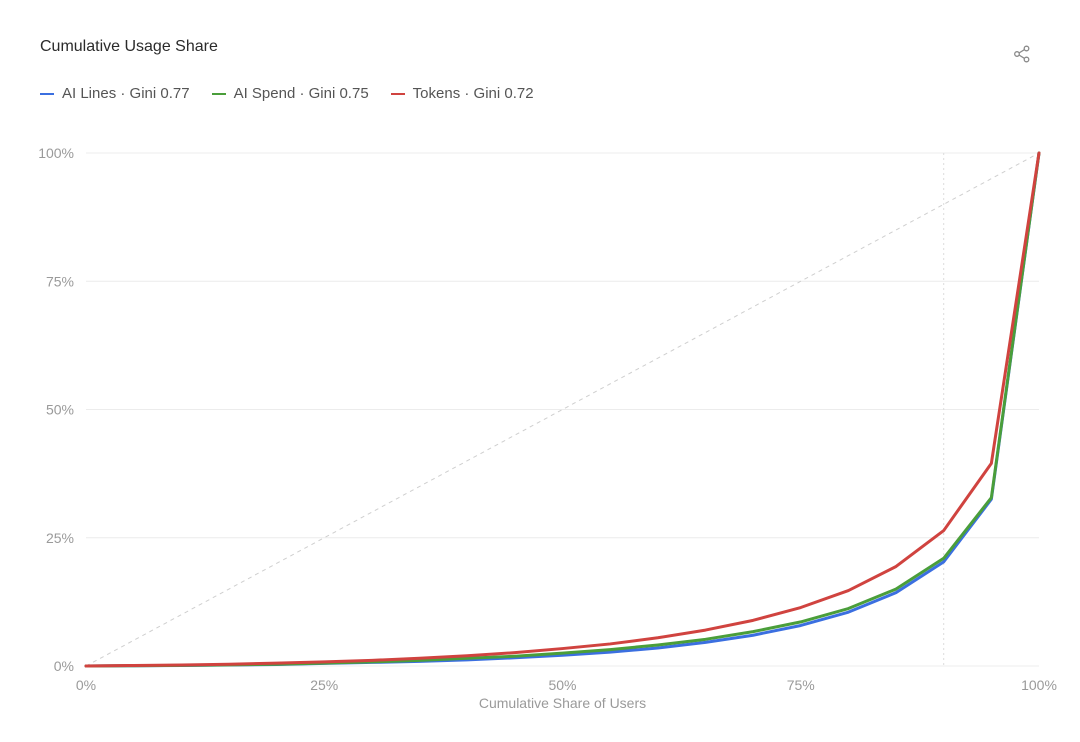  What do you see at coordinates (64, 666) in the screenshot?
I see `y-tick-label: 0%` at bounding box center [64, 666].